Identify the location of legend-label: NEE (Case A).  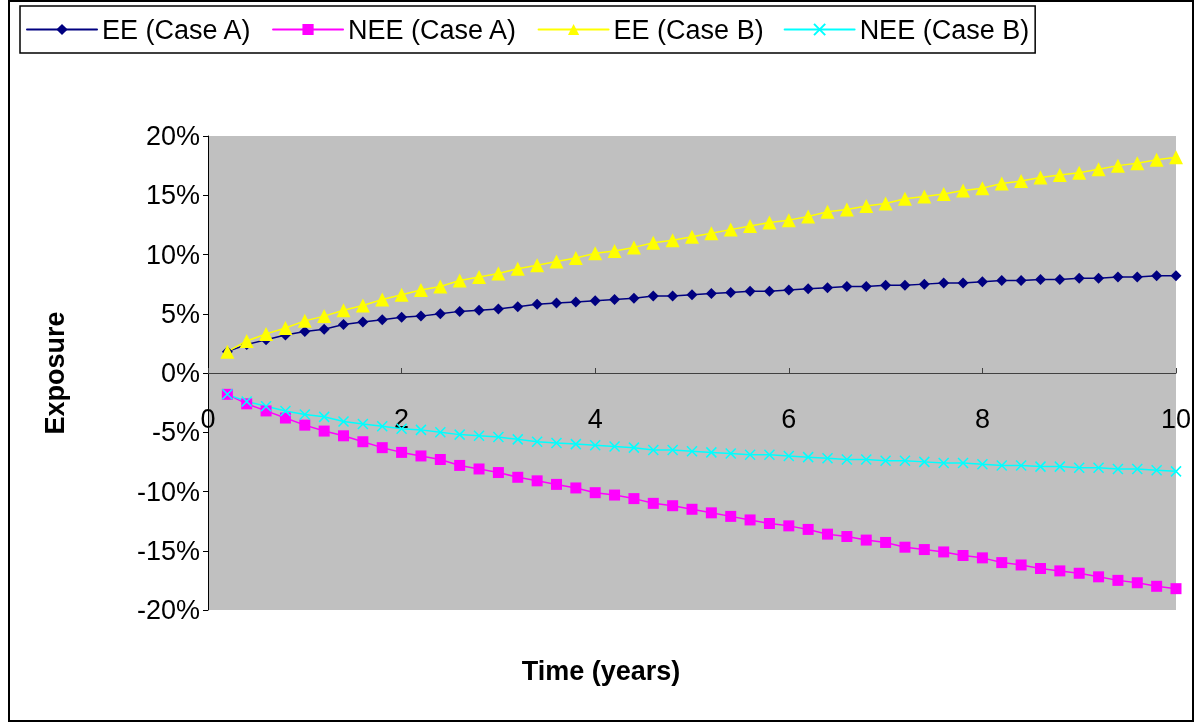
(432, 29).